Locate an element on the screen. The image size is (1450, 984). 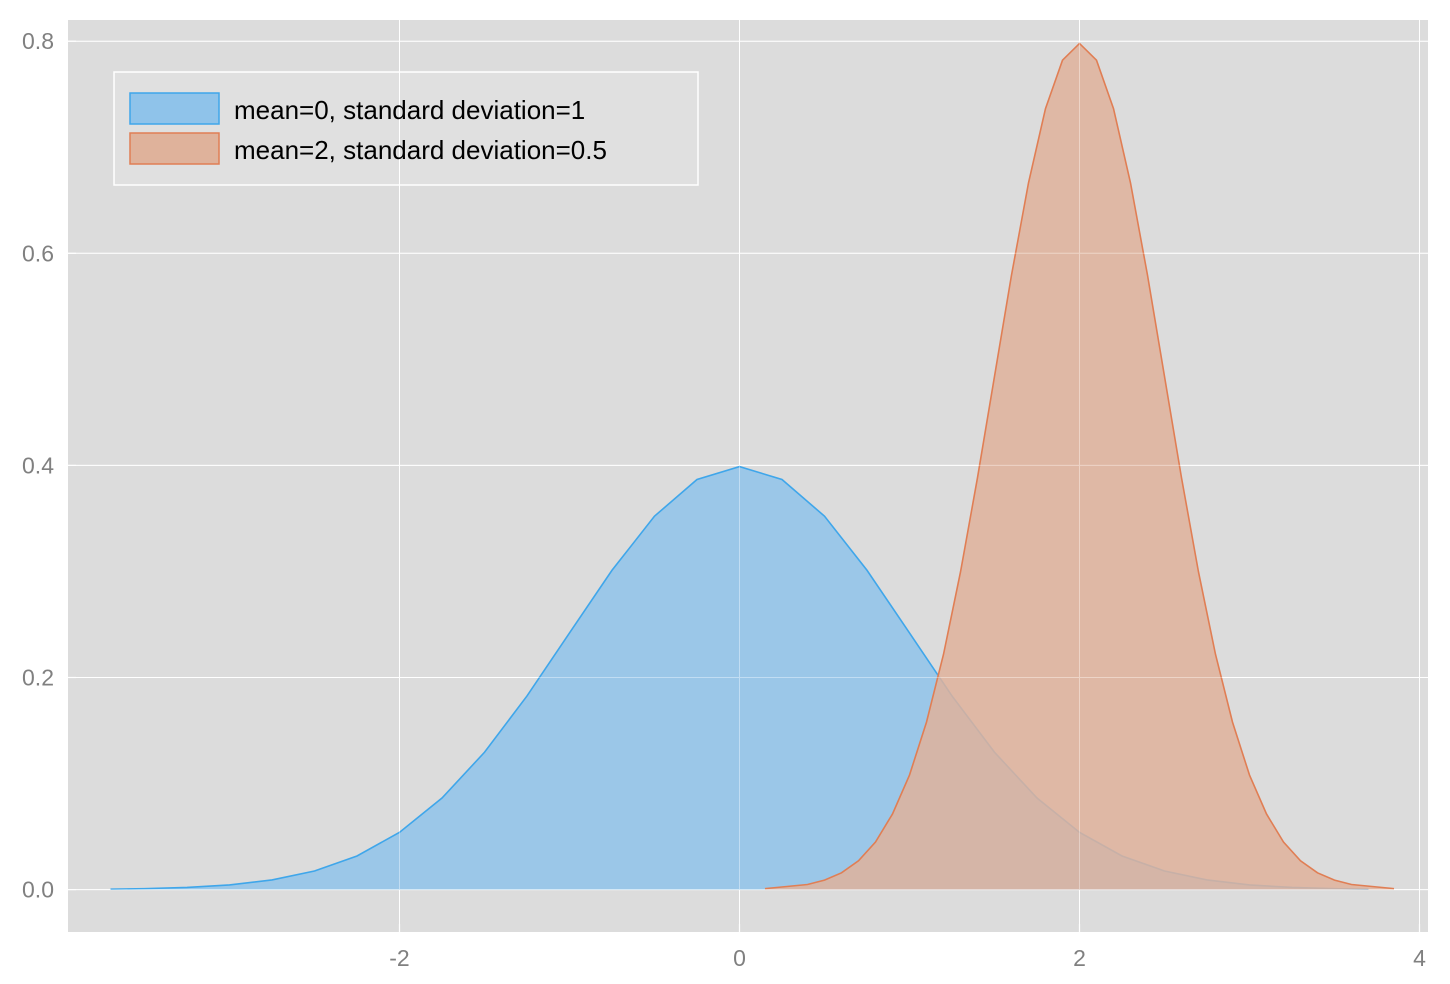
y-tick-label-0: 0.0 is located at coordinates (38, 890).